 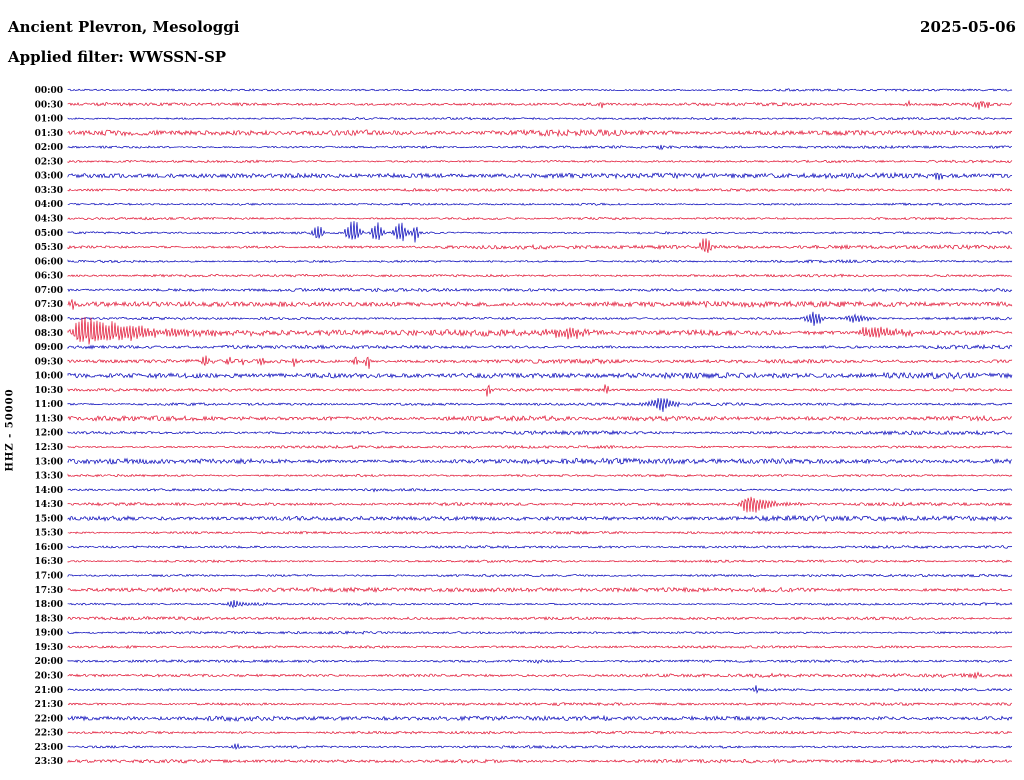 What do you see at coordinates (49, 205) in the screenshot?
I see `time-label-04:00: 04:00` at bounding box center [49, 205].